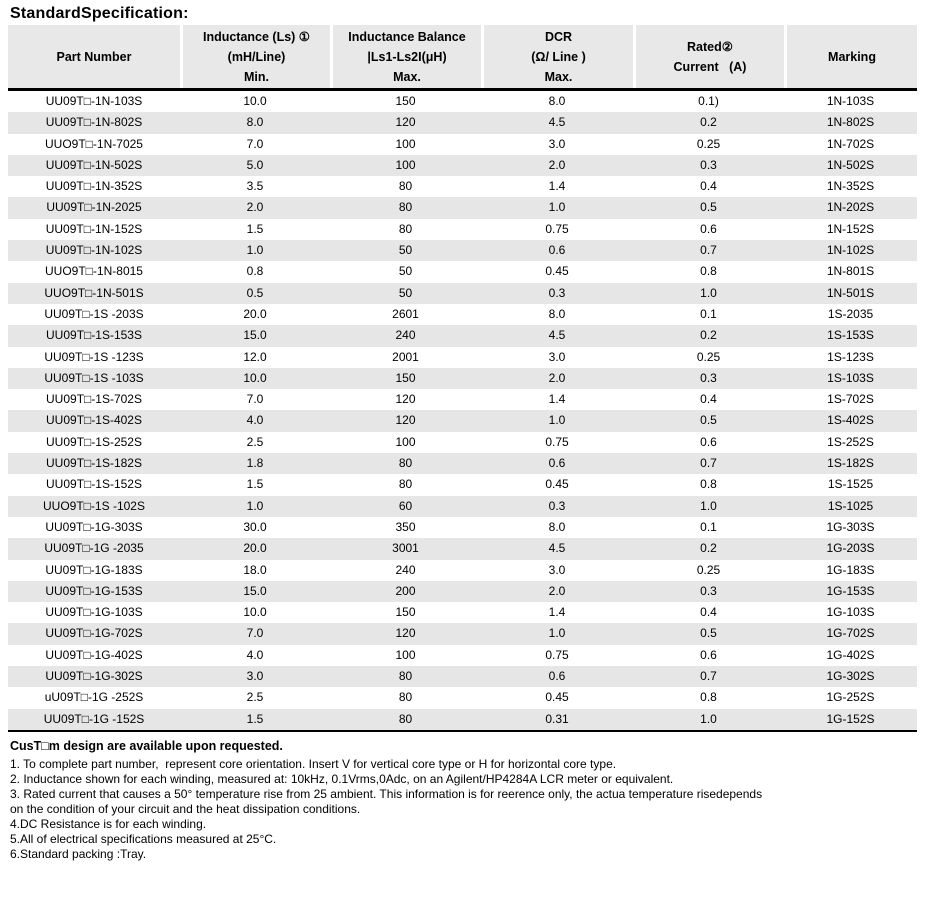 The height and width of the screenshot is (902, 925). I want to click on column-header-inductance-balance: Inductance Balance |Ls1-Ls2I(μH) Max., so click(405, 56).